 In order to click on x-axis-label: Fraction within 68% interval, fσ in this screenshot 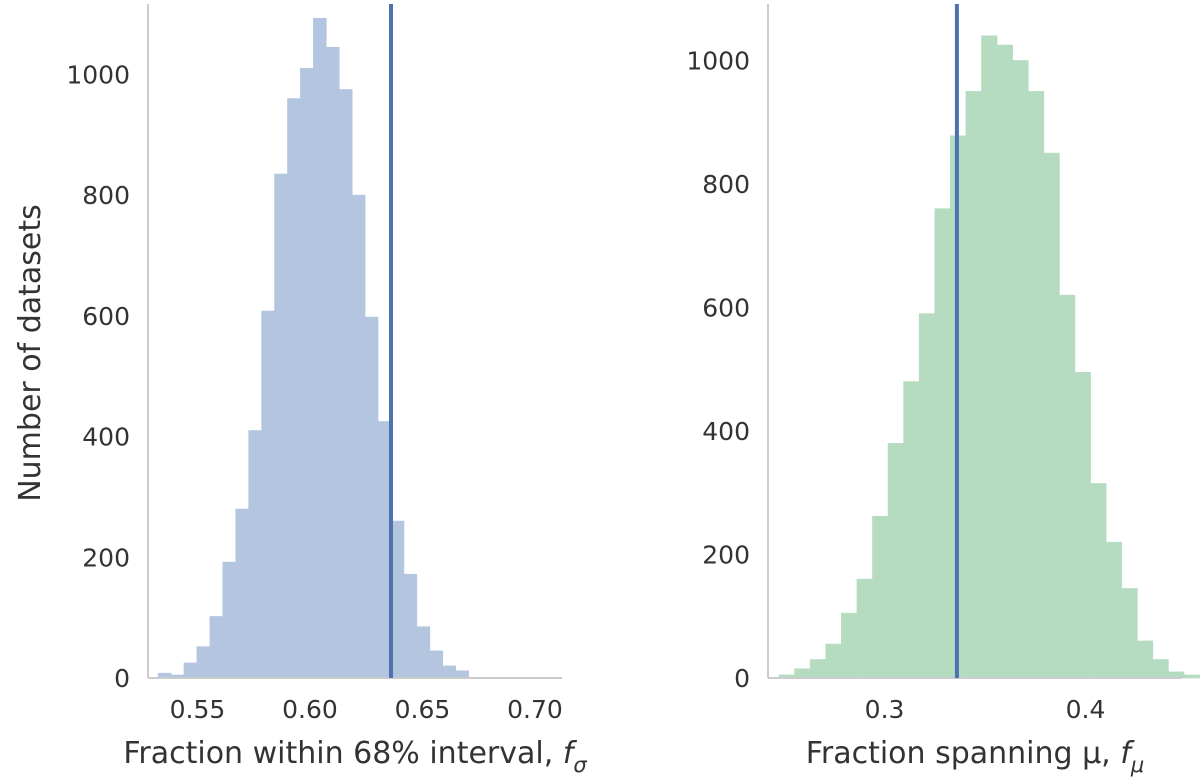, I will do `click(355, 756)`.